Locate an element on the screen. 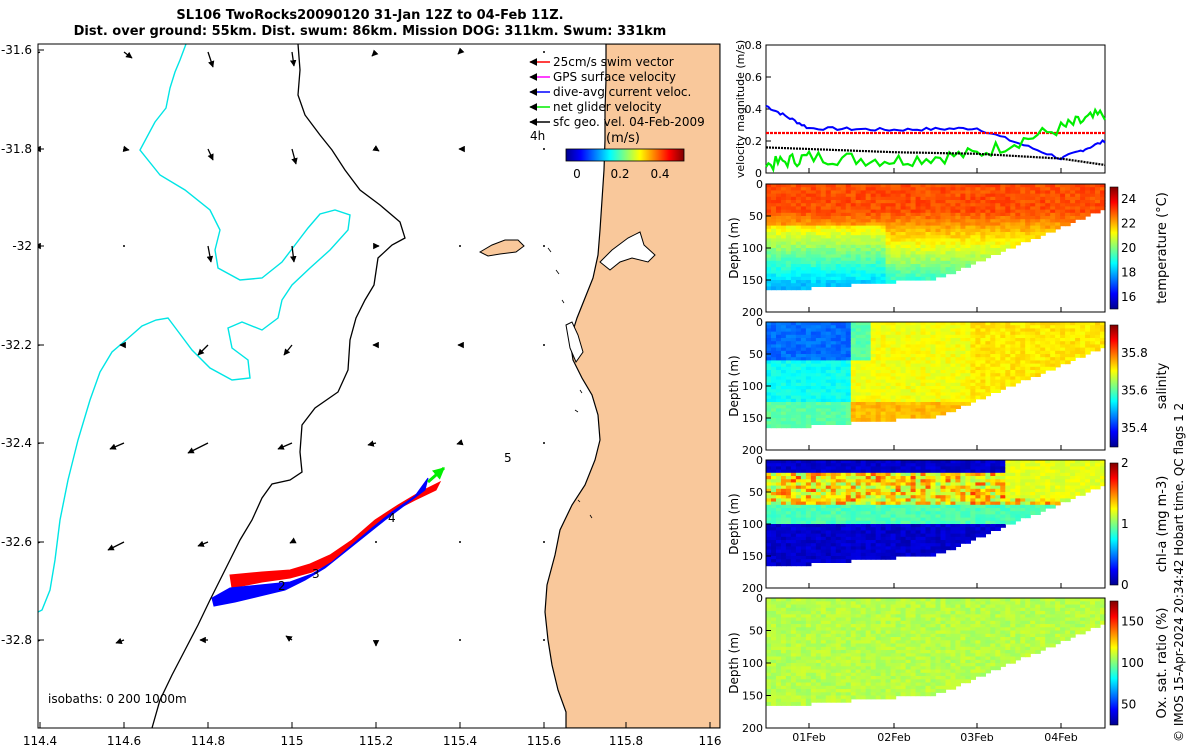 The width and height of the screenshot is (1200, 750). lon-tick-label: 115.8 is located at coordinates (626, 741).